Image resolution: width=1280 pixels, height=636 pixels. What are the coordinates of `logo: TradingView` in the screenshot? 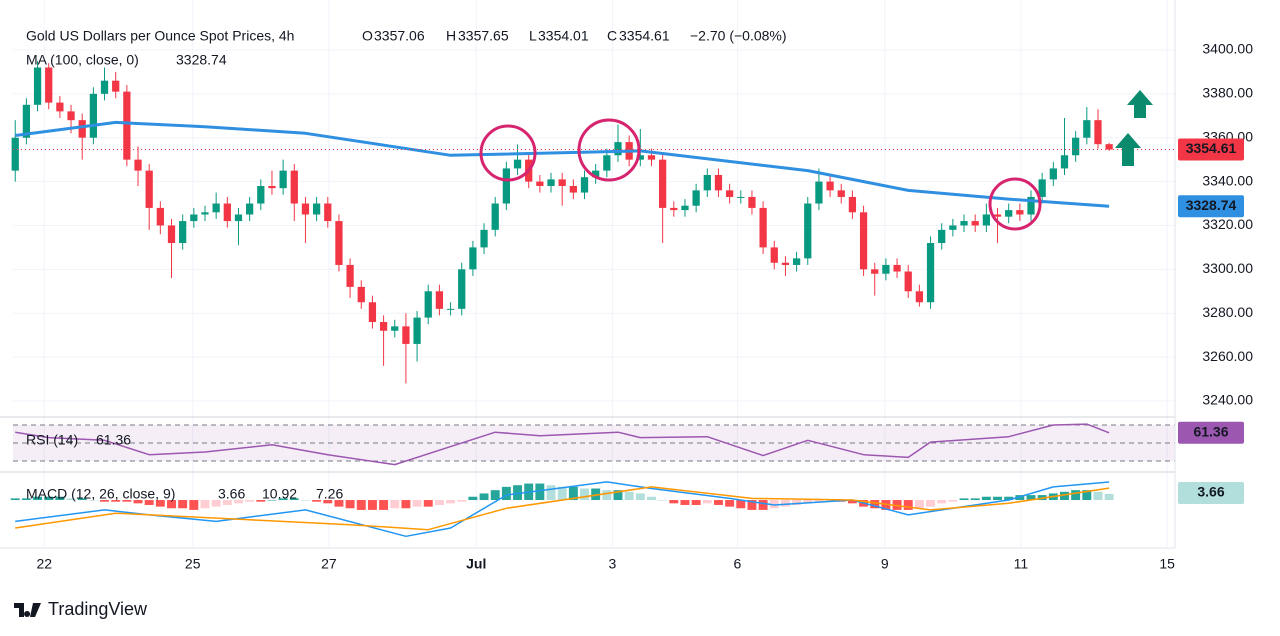 It's located at (81, 609).